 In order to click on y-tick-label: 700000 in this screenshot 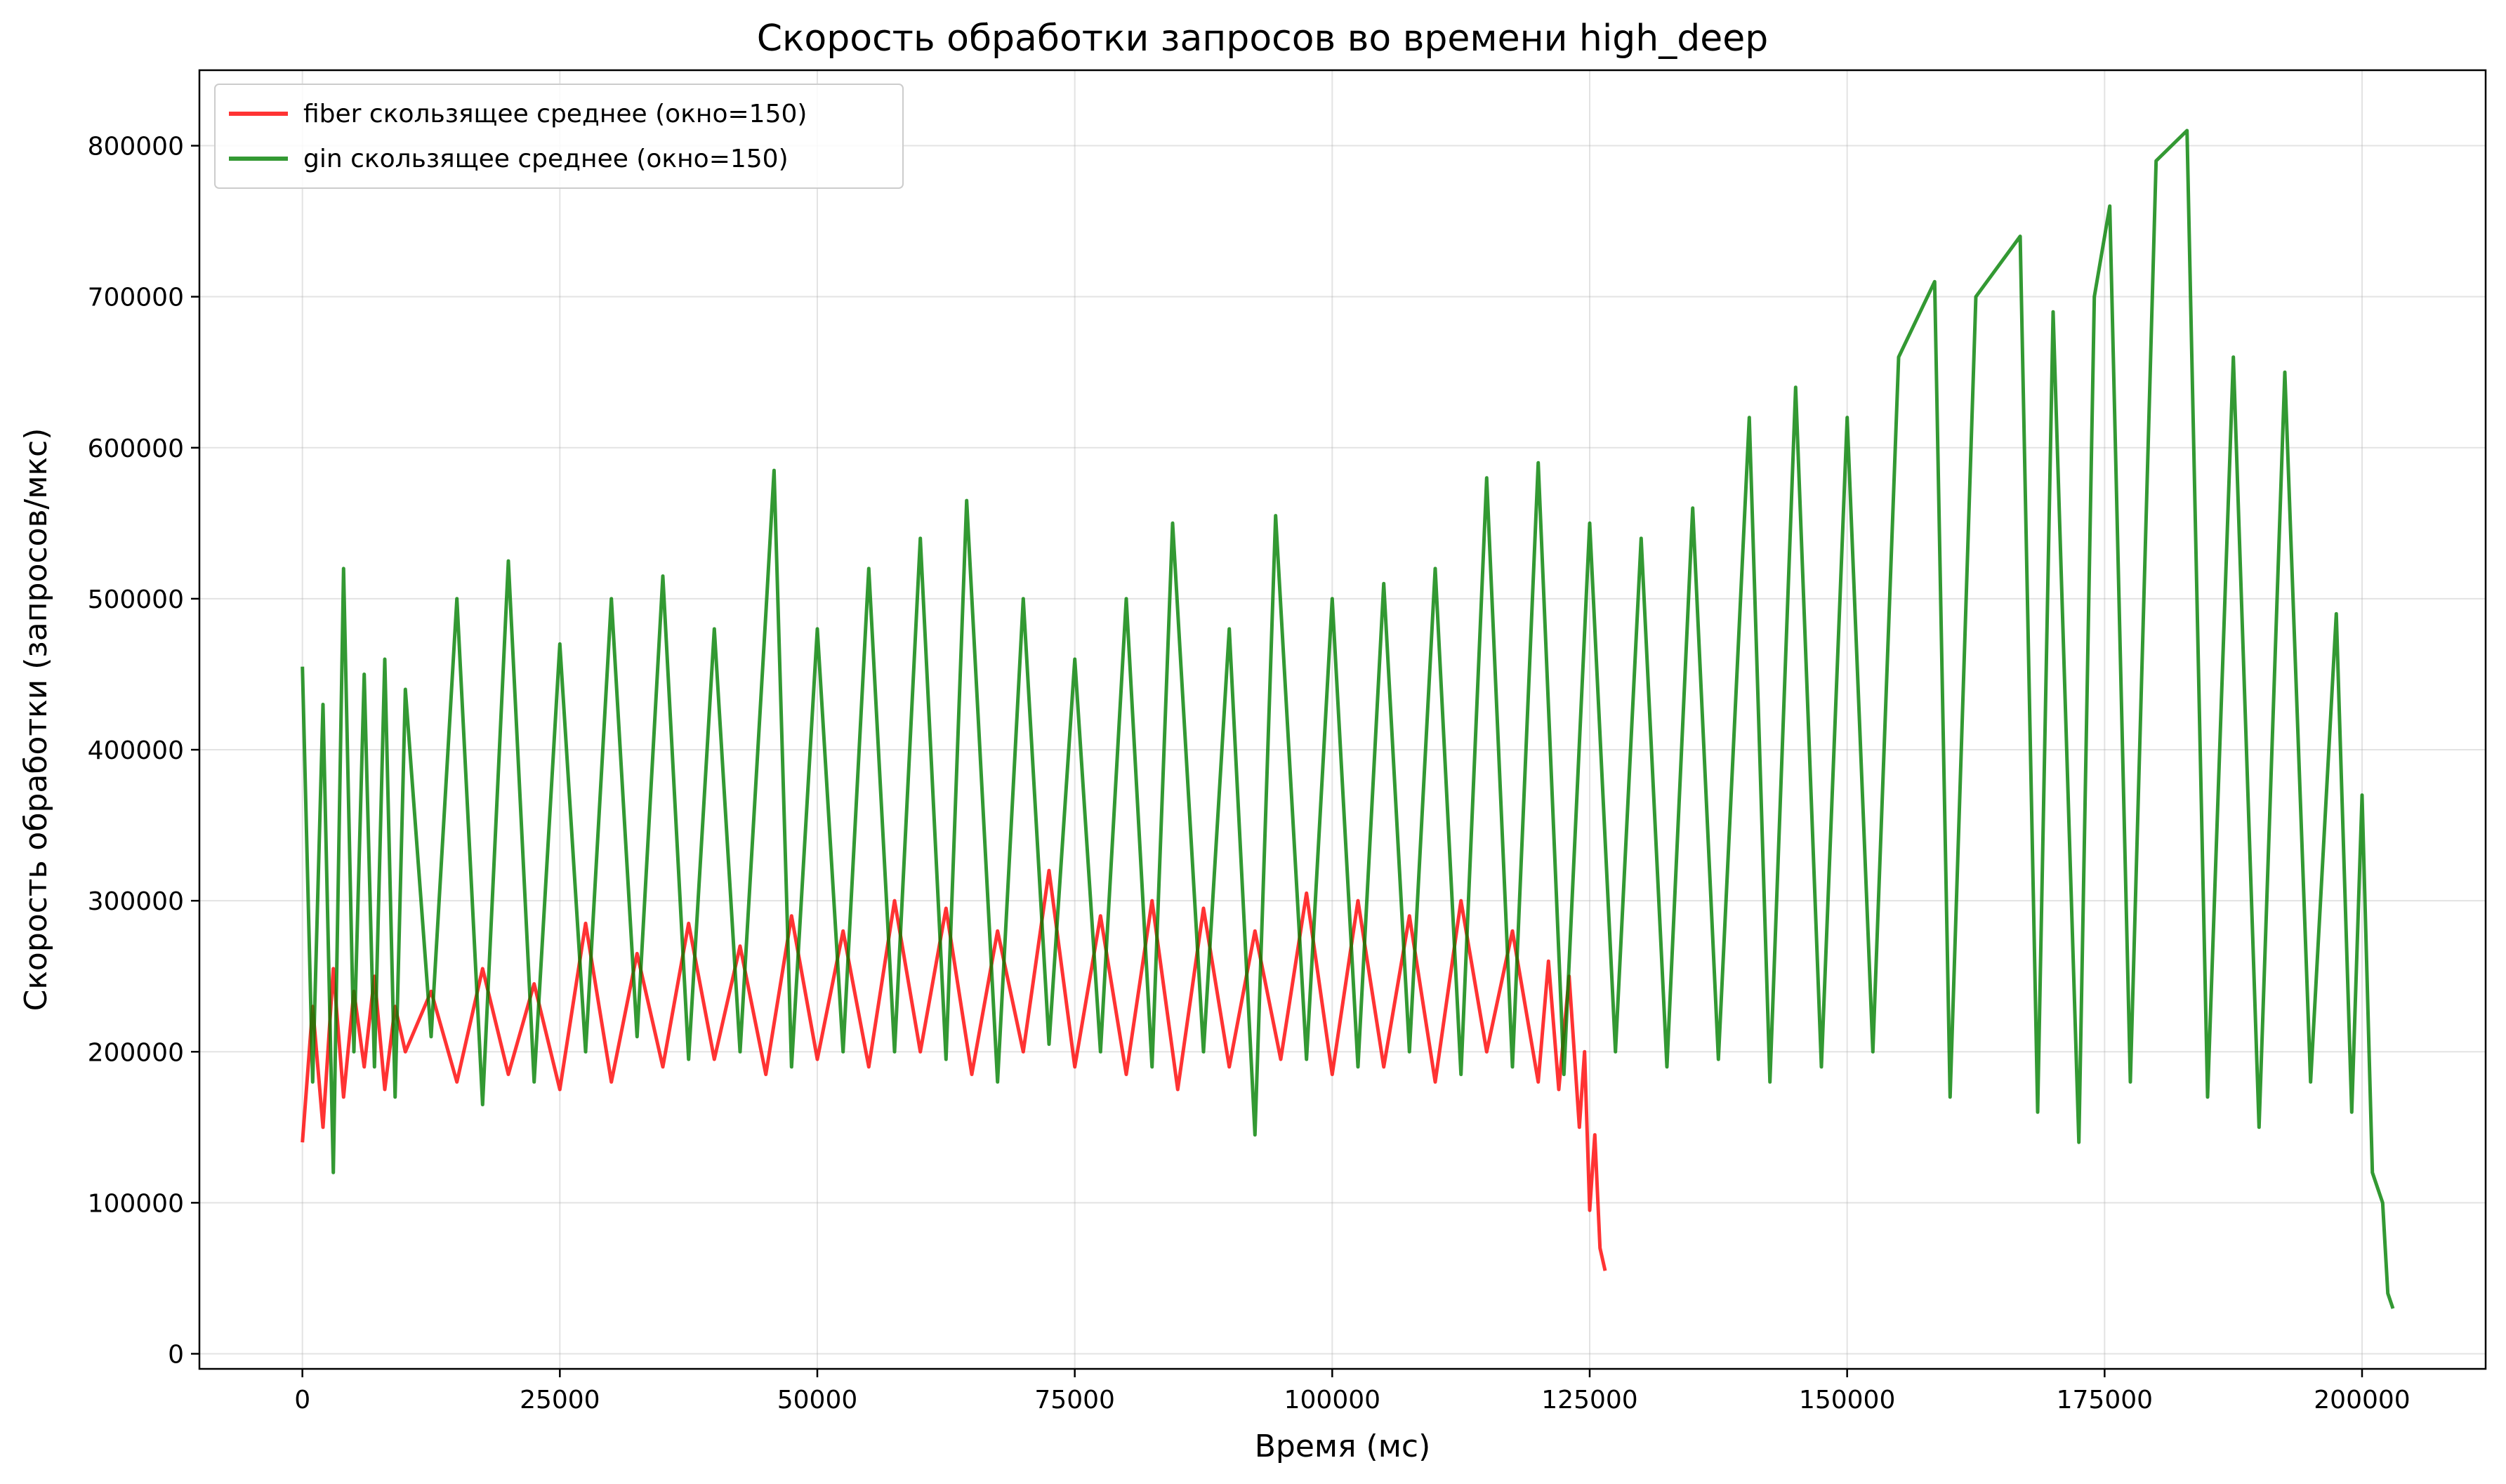, I will do `click(136, 298)`.